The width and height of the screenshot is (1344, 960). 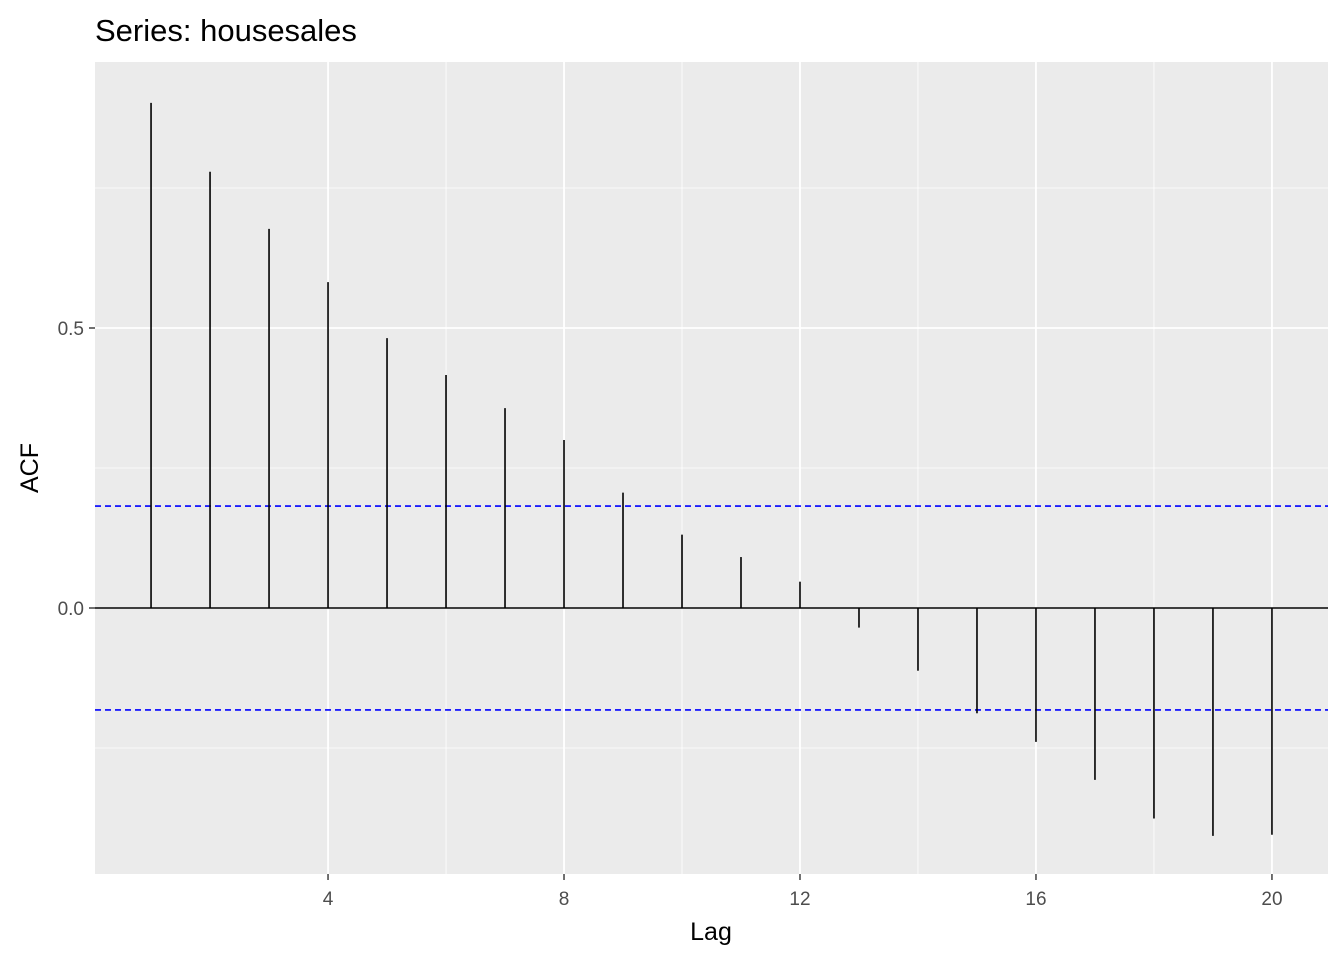 I want to click on chart-title: Series: housesales, so click(x=226, y=30).